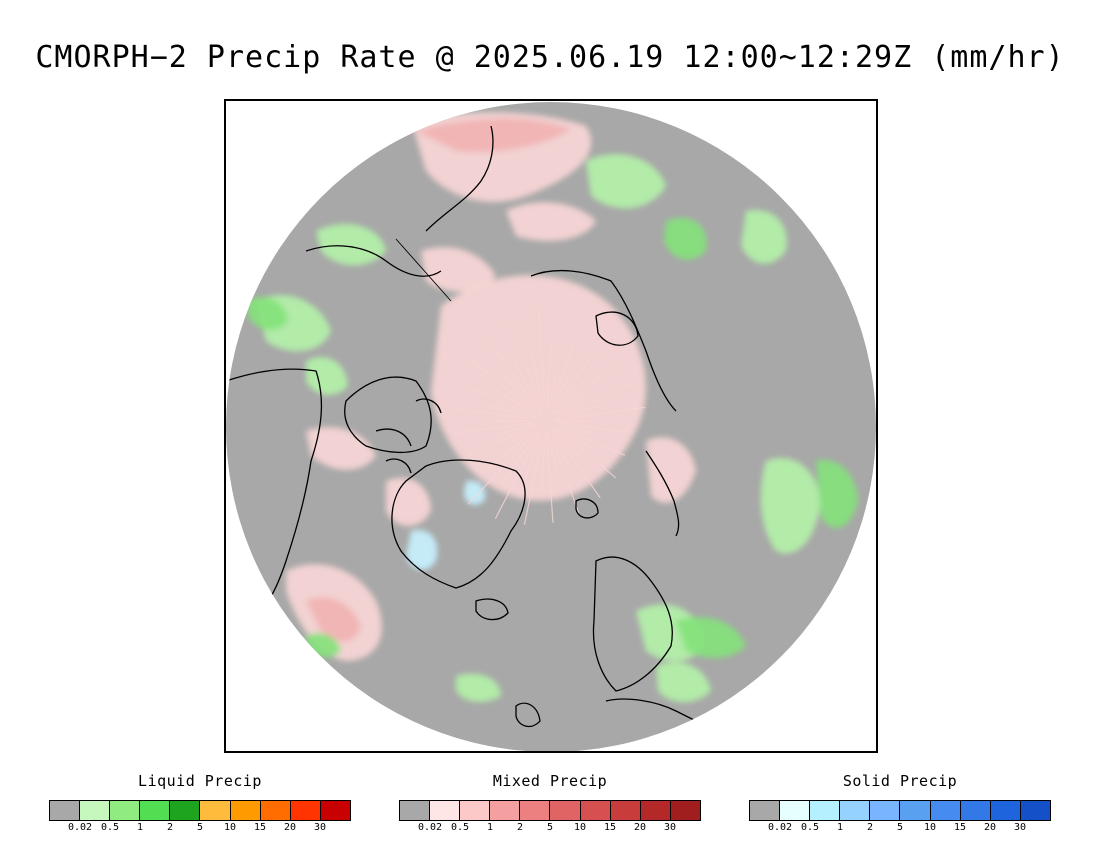  What do you see at coordinates (837, 494) in the screenshot?
I see `liquid-precip-russia` at bounding box center [837, 494].